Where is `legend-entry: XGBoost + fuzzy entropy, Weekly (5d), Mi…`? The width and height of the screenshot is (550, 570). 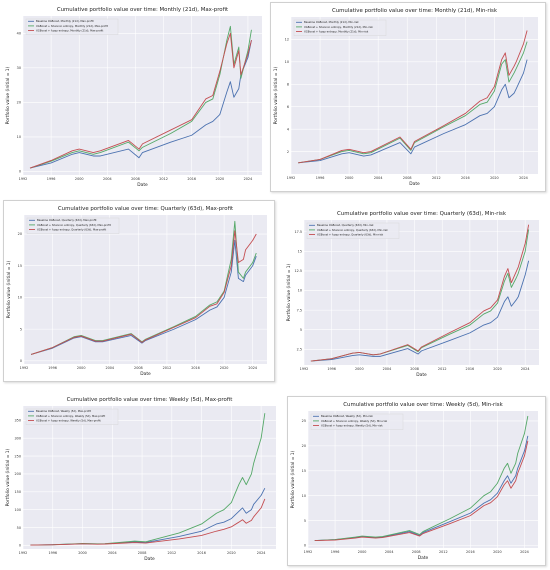 legend-entry: XGBoost + fuzzy entropy, Weekly (5d), Mi… is located at coordinates (352, 425).